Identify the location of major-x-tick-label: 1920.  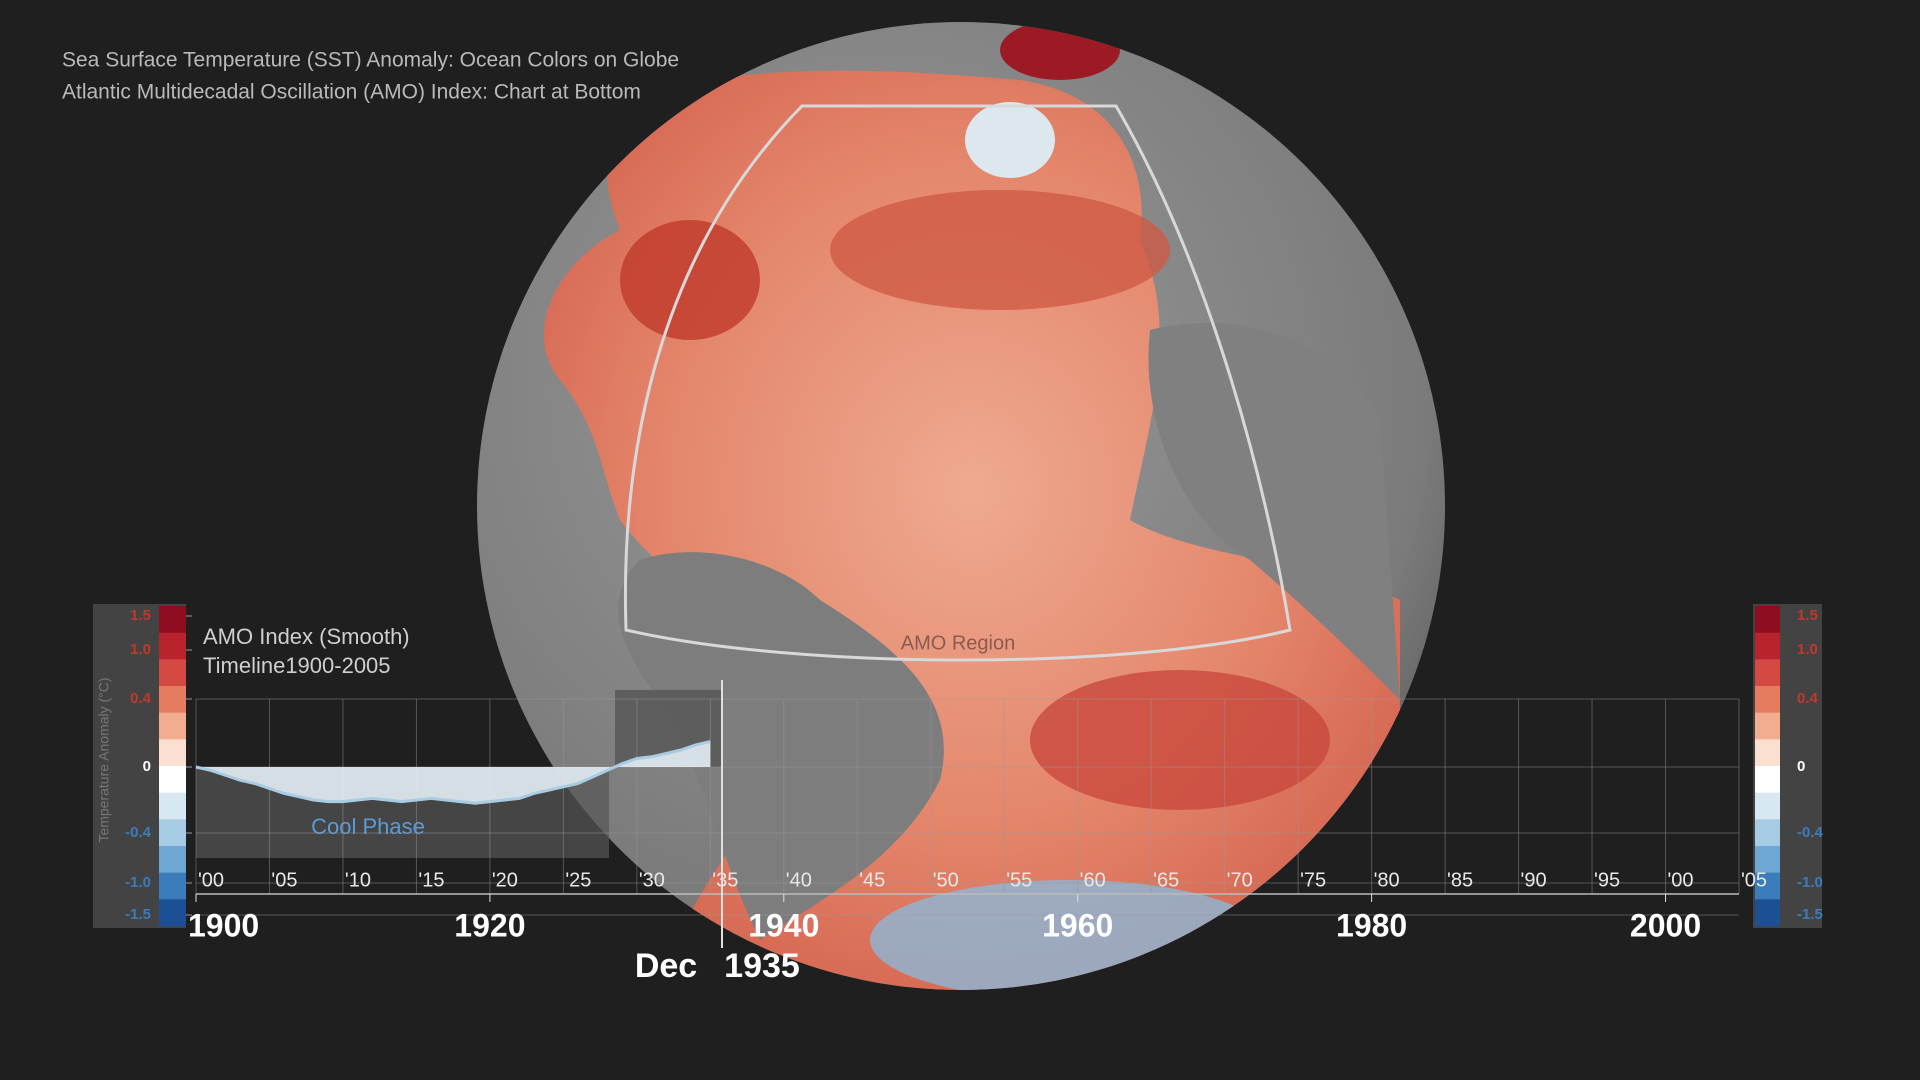
(489, 925).